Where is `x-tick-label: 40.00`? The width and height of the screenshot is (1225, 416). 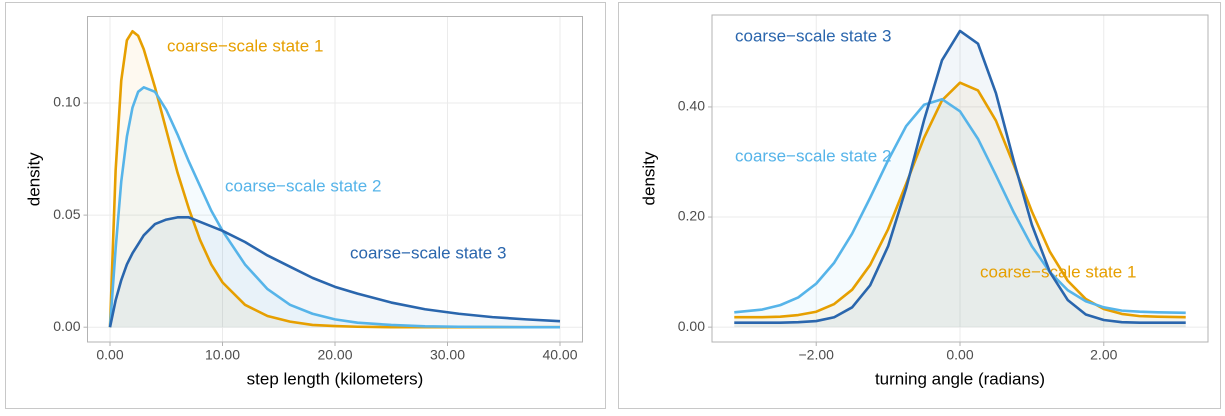
x-tick-label: 40.00 is located at coordinates (559, 355).